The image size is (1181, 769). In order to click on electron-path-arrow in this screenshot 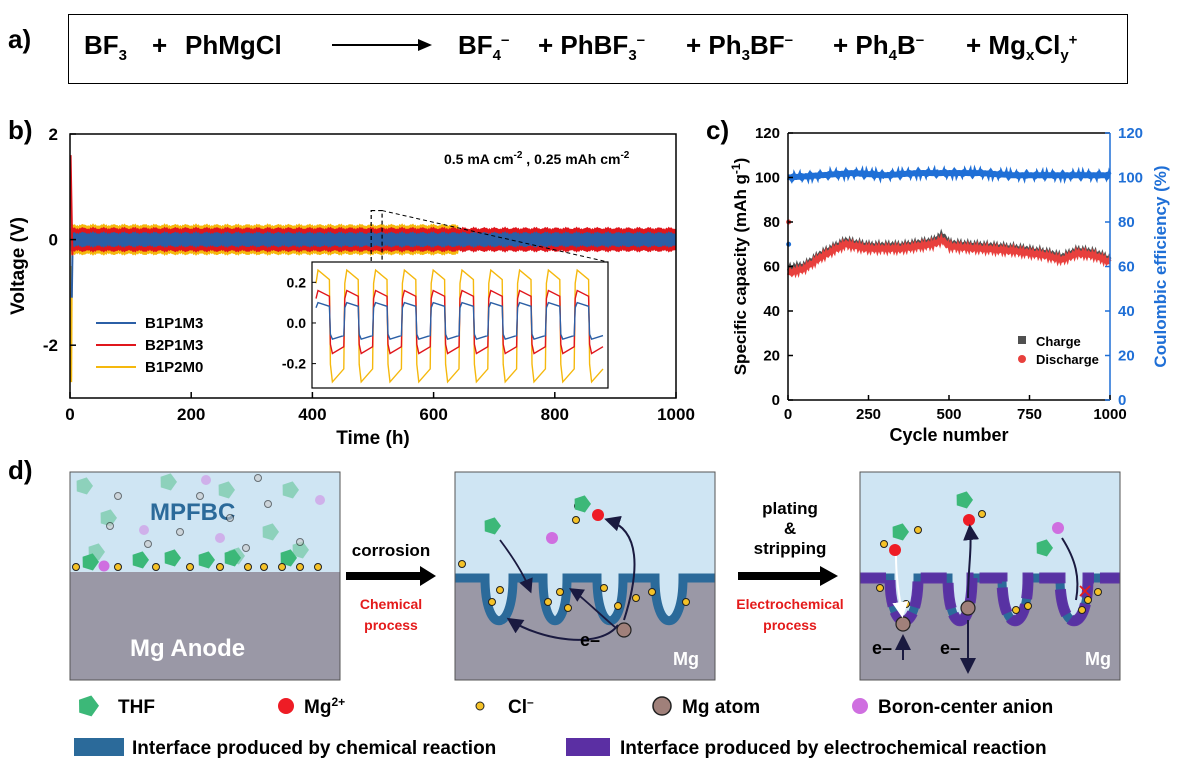, I will do `click(562, 629)`.